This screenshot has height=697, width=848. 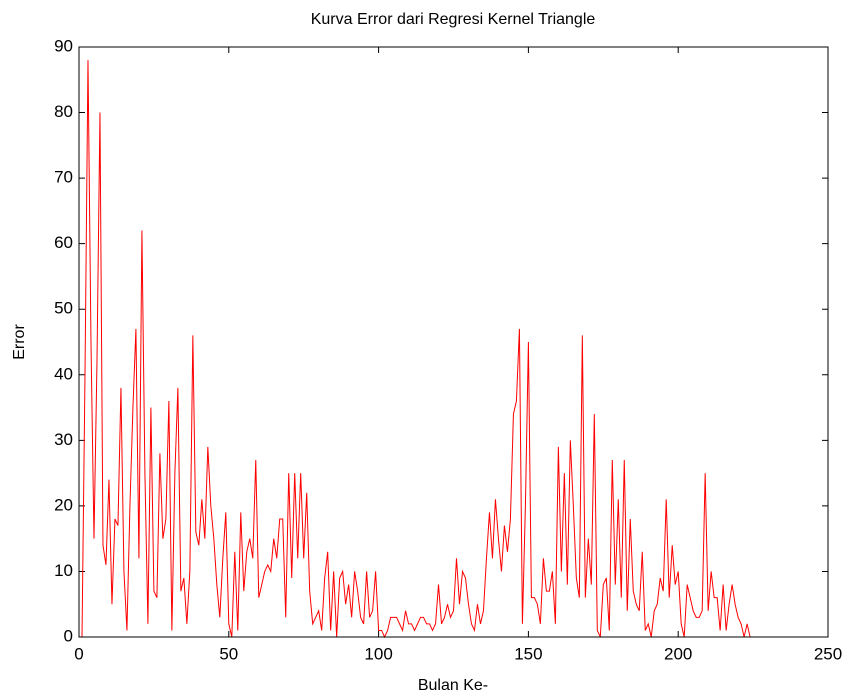 What do you see at coordinates (63, 111) in the screenshot?
I see `y-tick-label: 80` at bounding box center [63, 111].